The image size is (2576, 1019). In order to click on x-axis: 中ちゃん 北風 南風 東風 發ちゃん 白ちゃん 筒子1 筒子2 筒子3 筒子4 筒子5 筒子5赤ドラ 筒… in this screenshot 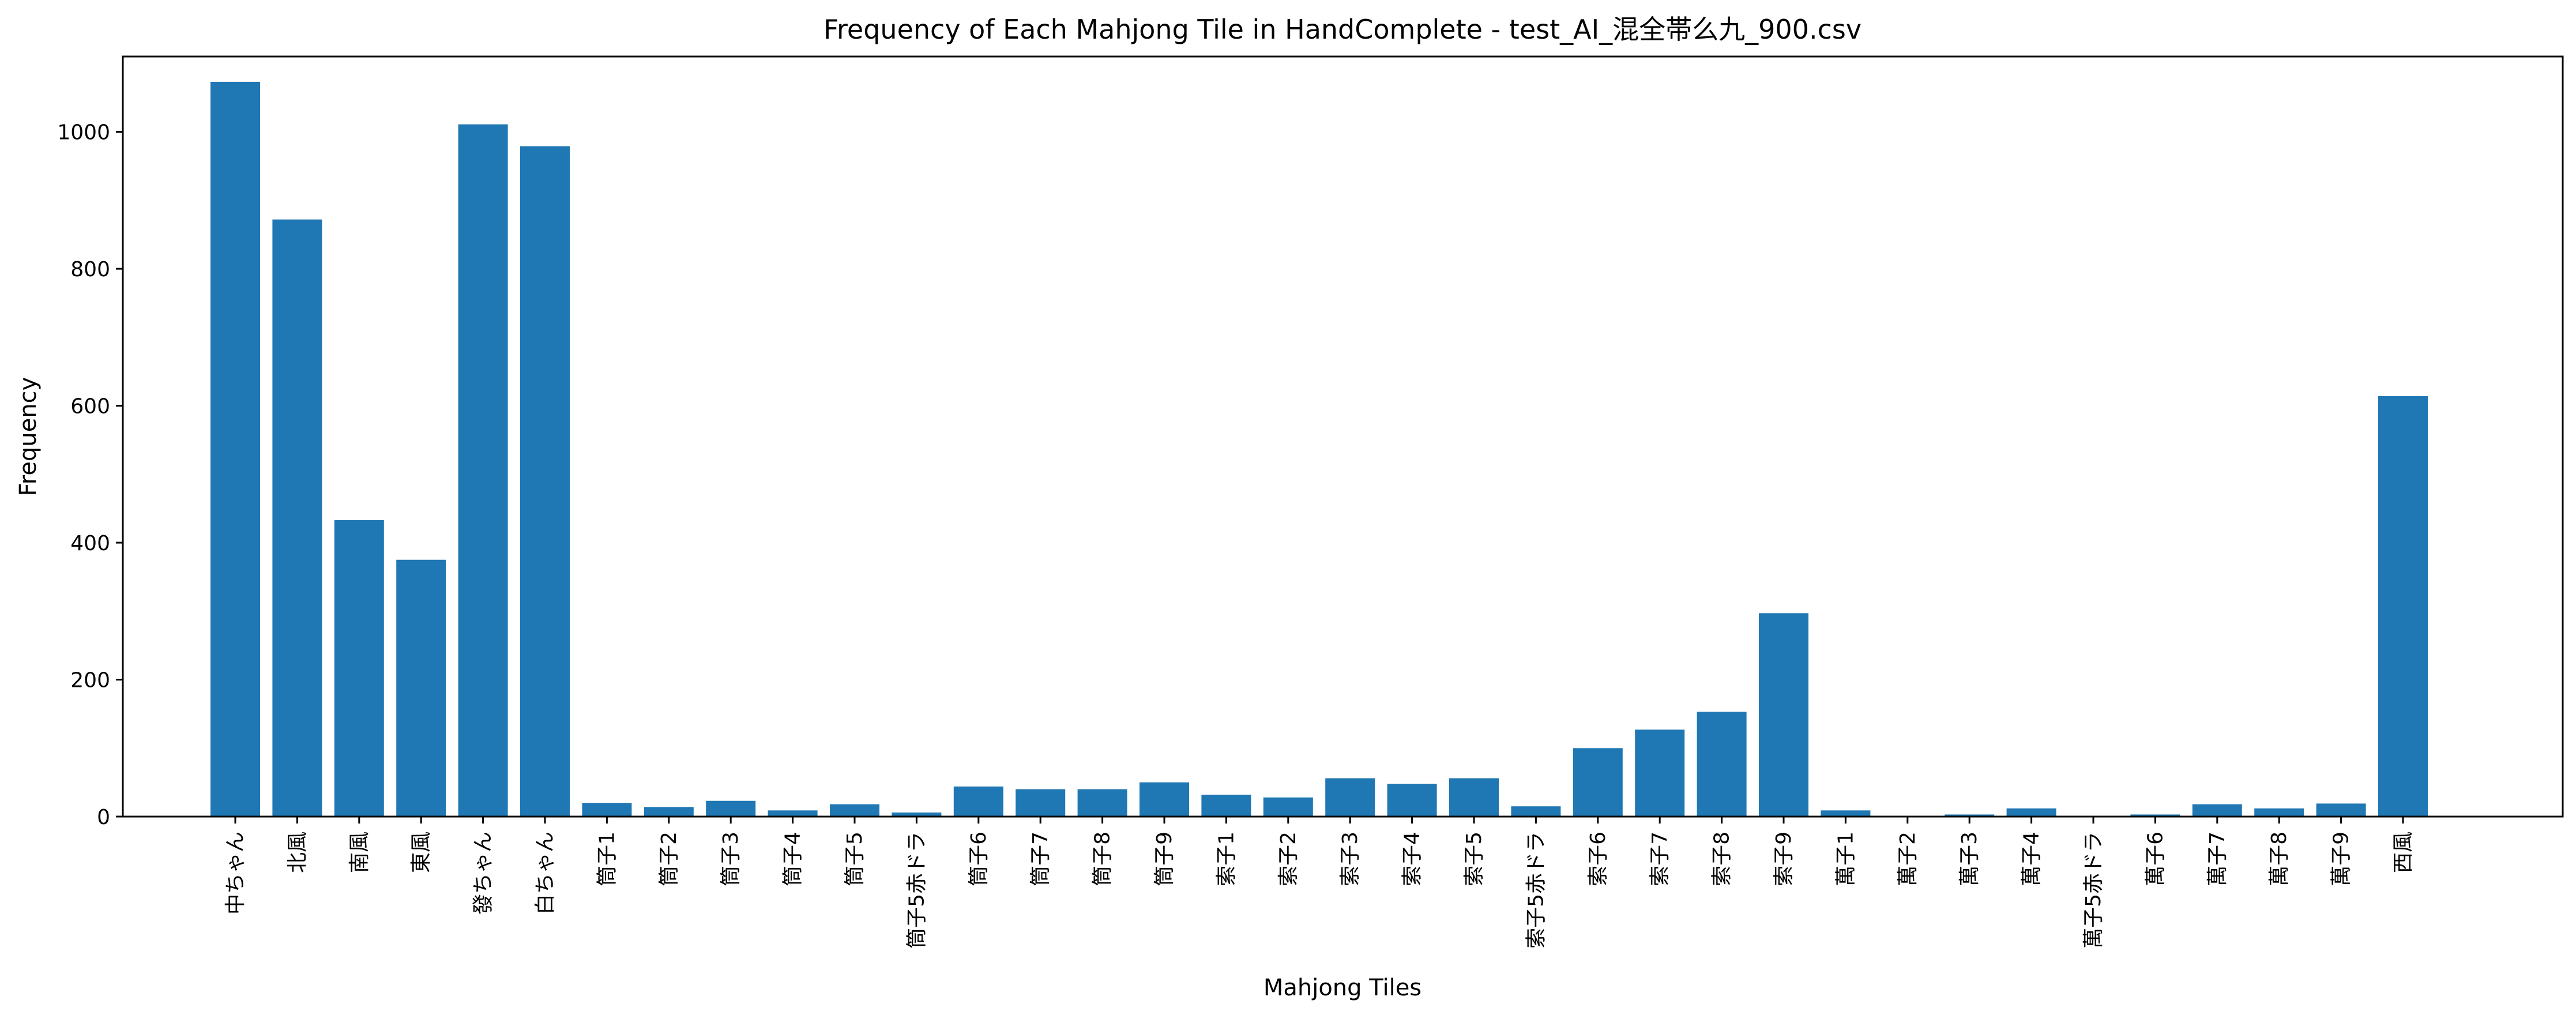, I will do `click(1319, 883)`.